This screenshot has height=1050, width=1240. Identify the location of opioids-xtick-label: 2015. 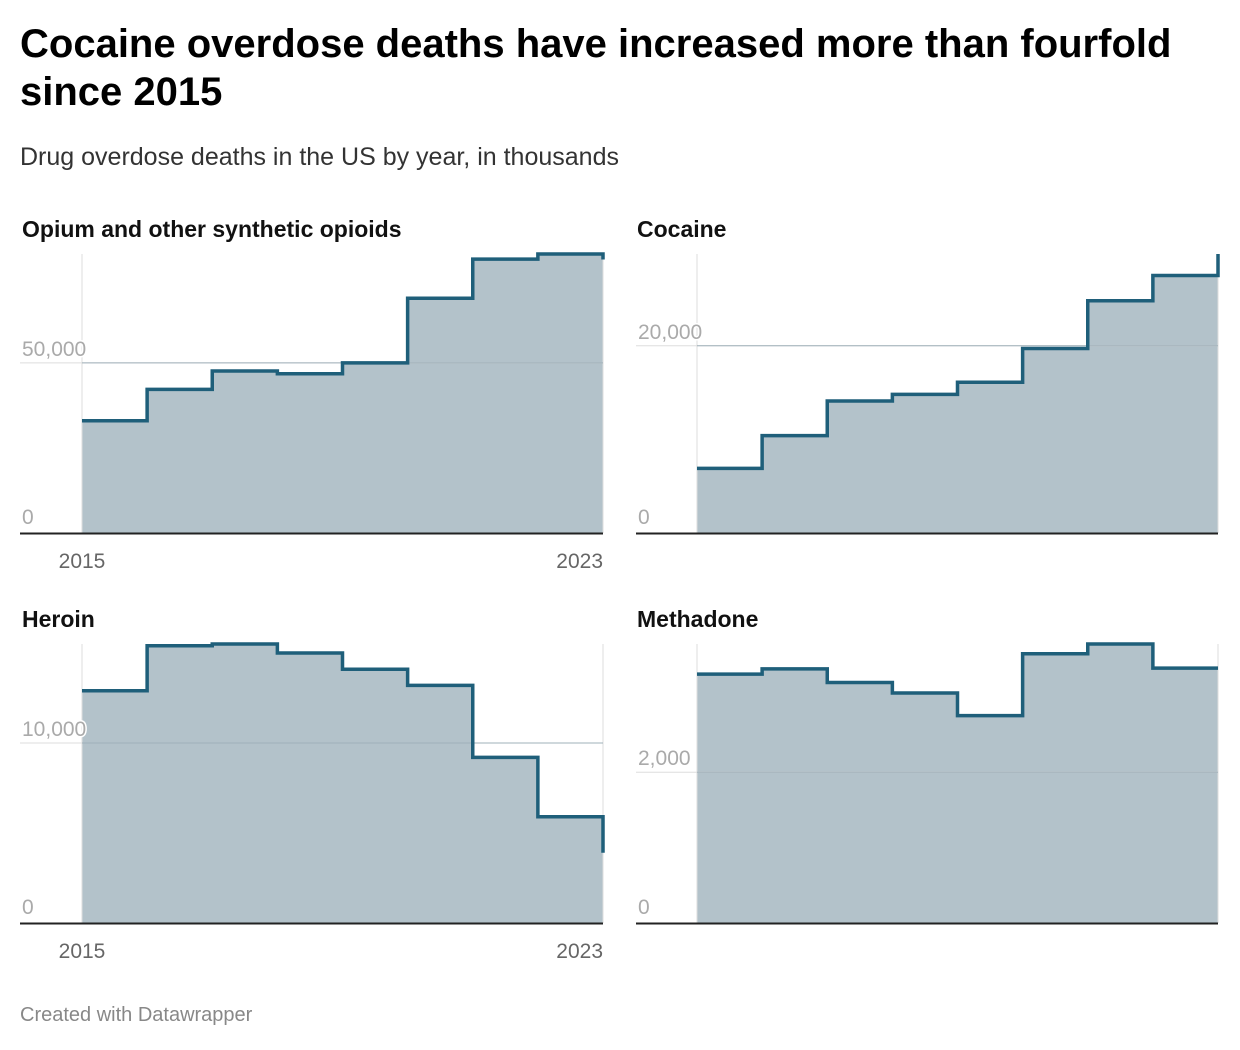
(82, 561).